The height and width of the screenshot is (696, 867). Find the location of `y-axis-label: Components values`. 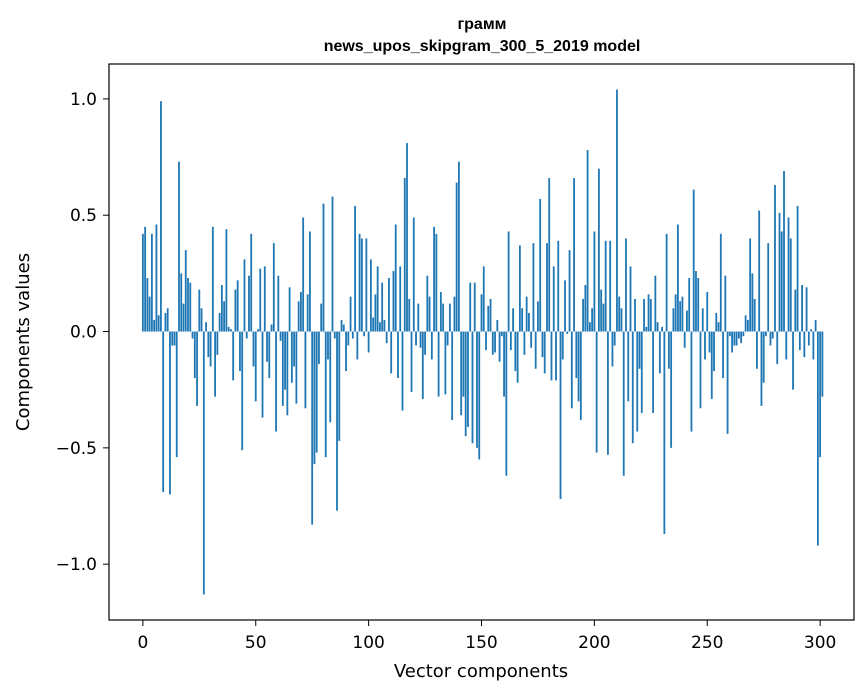

y-axis-label: Components values is located at coordinates (23, 342).